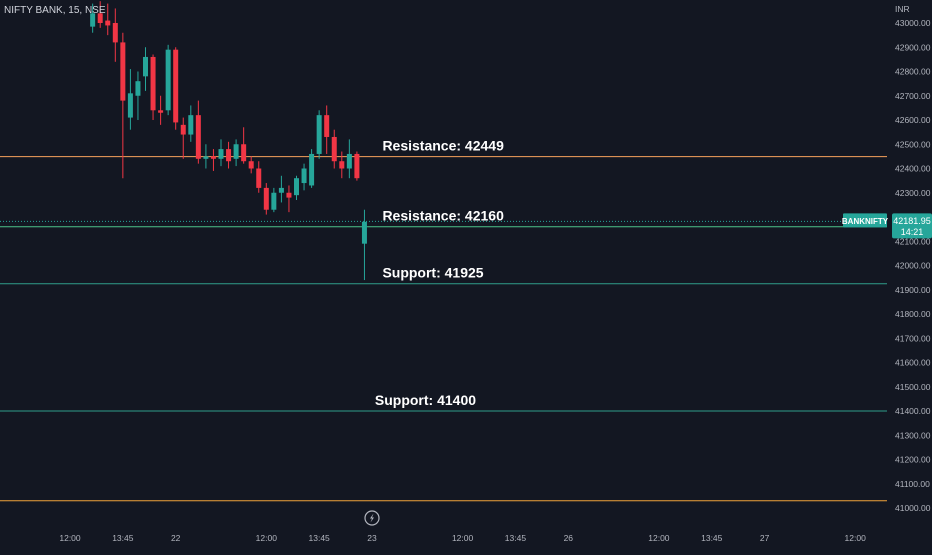  I want to click on event-marker-ring, so click(372, 518).